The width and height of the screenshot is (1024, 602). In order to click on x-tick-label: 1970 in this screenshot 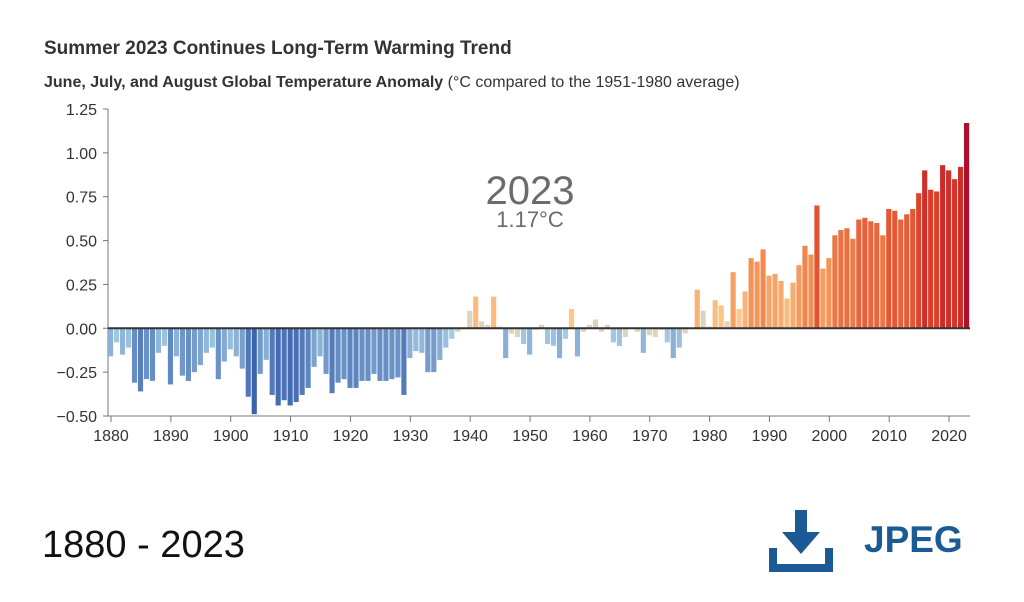, I will do `click(650, 436)`.